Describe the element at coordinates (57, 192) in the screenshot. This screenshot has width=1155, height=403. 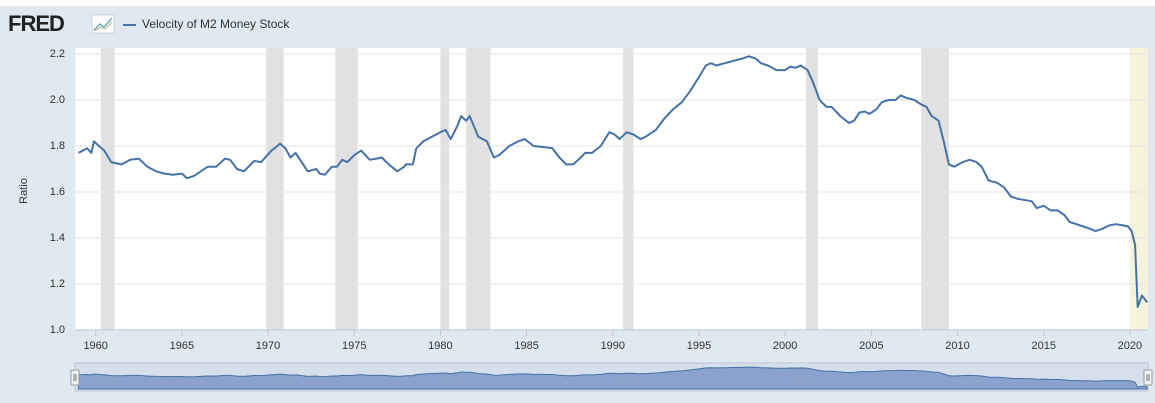
I see `y-tick-label: 1.6` at that location.